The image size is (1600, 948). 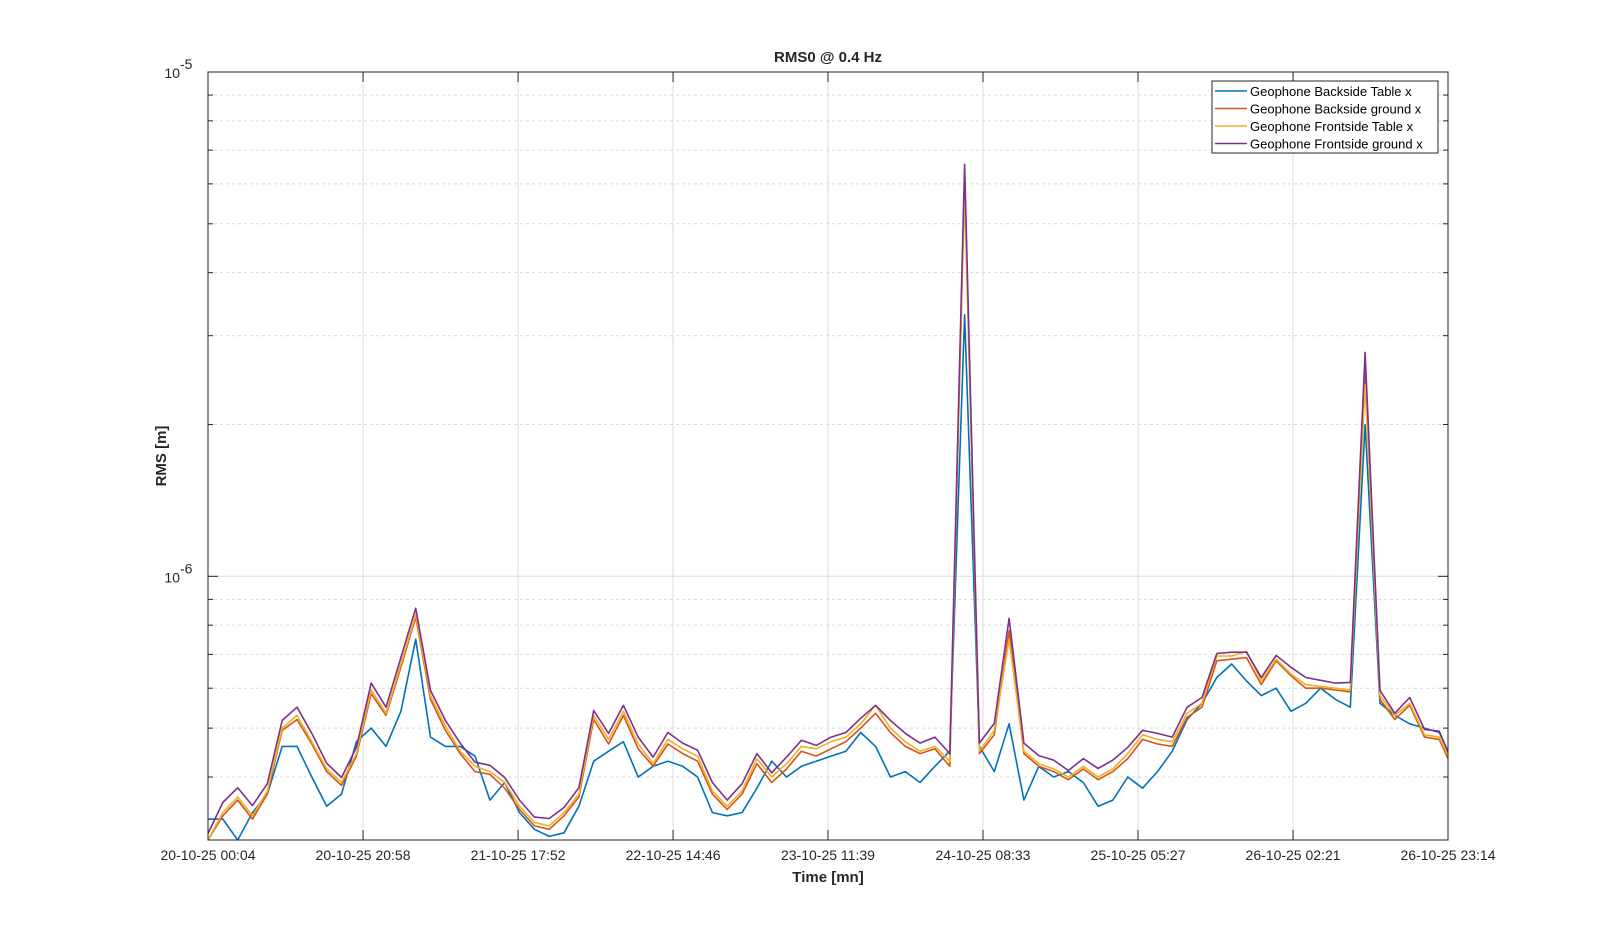 I want to click on x-tick-label: 26-10-25 02:21, so click(x=1293, y=855).